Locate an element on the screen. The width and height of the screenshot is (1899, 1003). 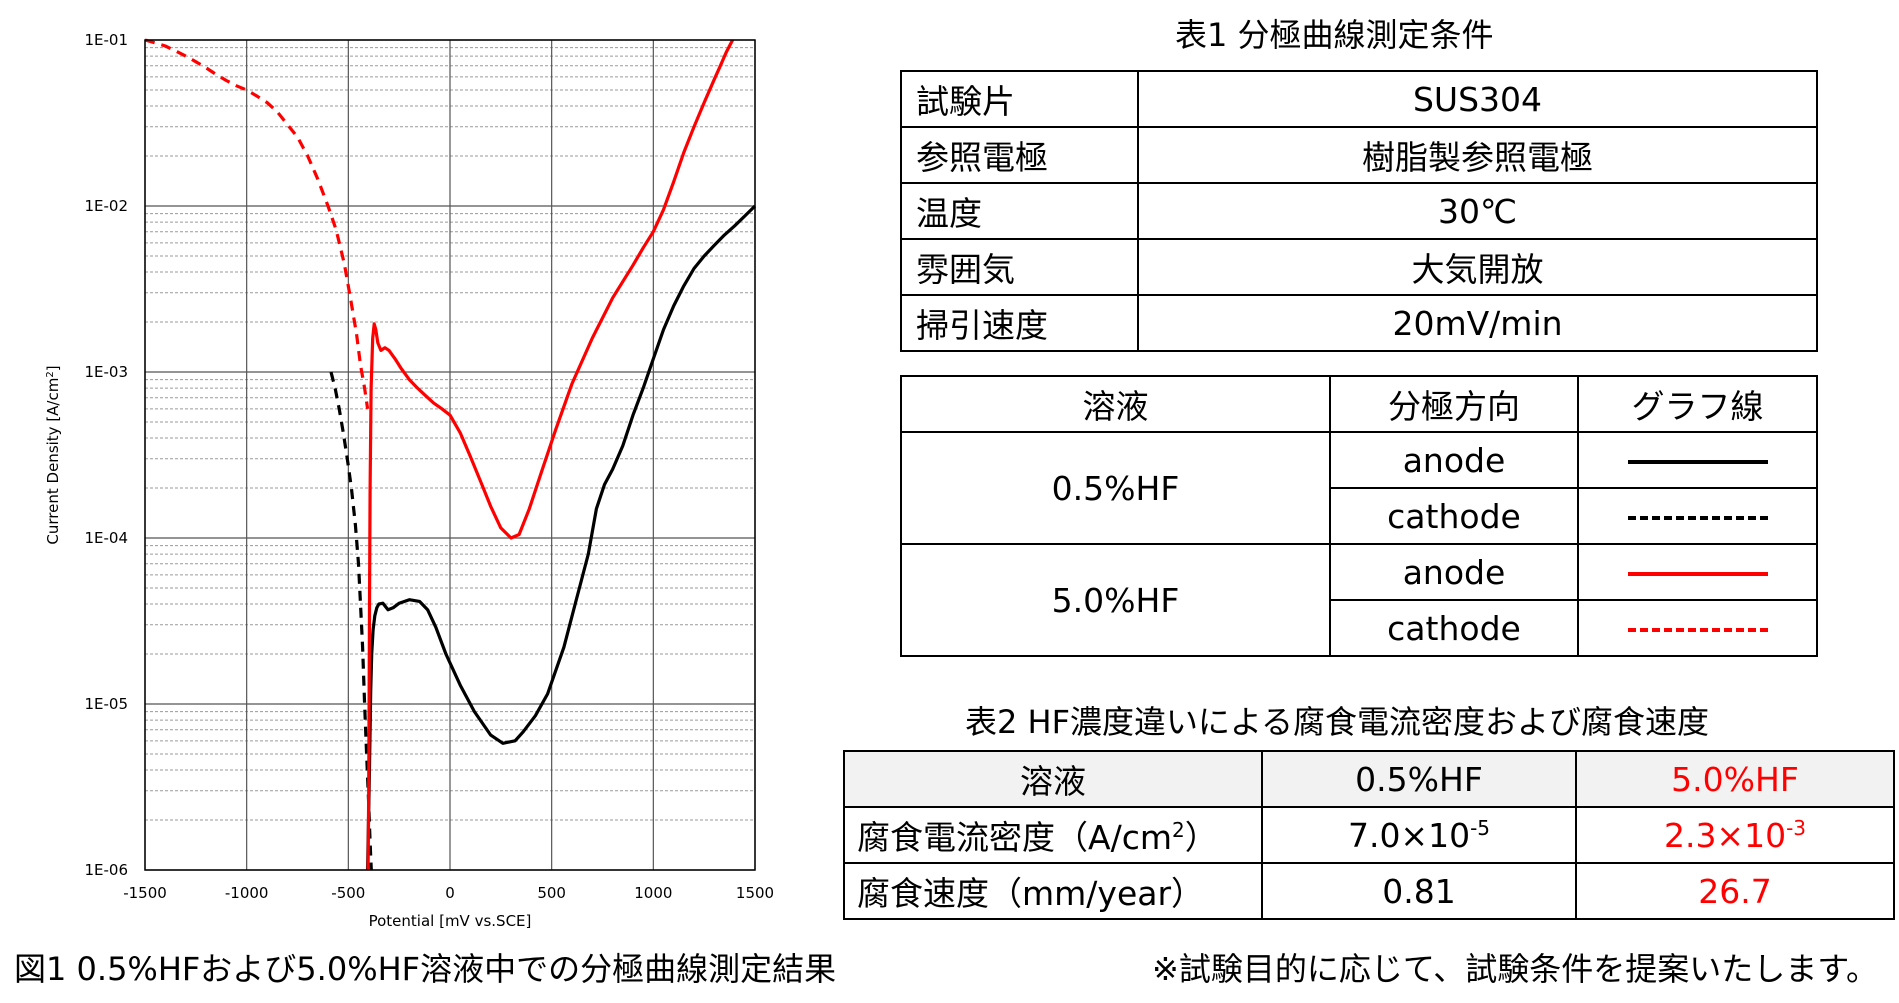
table-header-row: 溶液 分極方向 グラフ線 is located at coordinates (1359, 404).